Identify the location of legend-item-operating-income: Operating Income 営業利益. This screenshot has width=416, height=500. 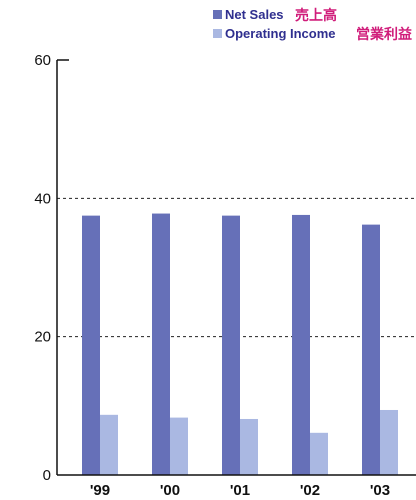
(312, 34).